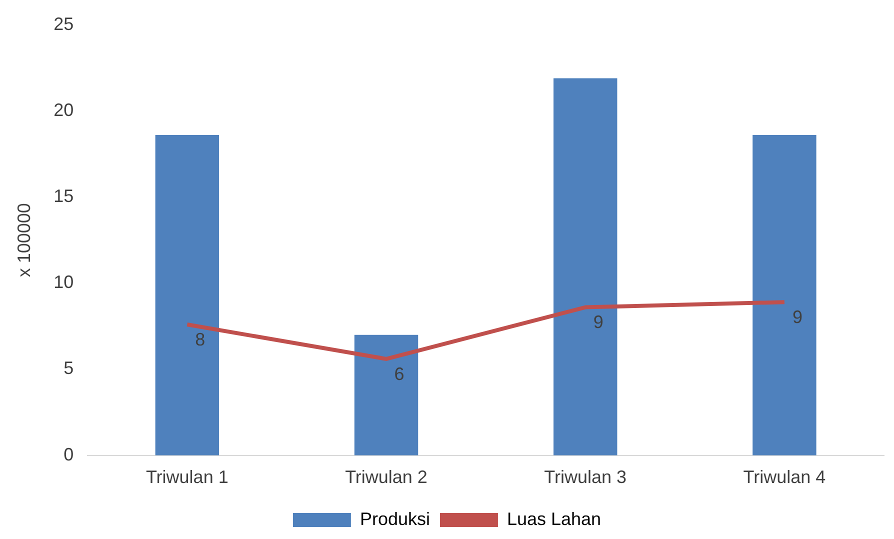 The image size is (894, 539). I want to click on y-tick-label: 15, so click(64, 196).